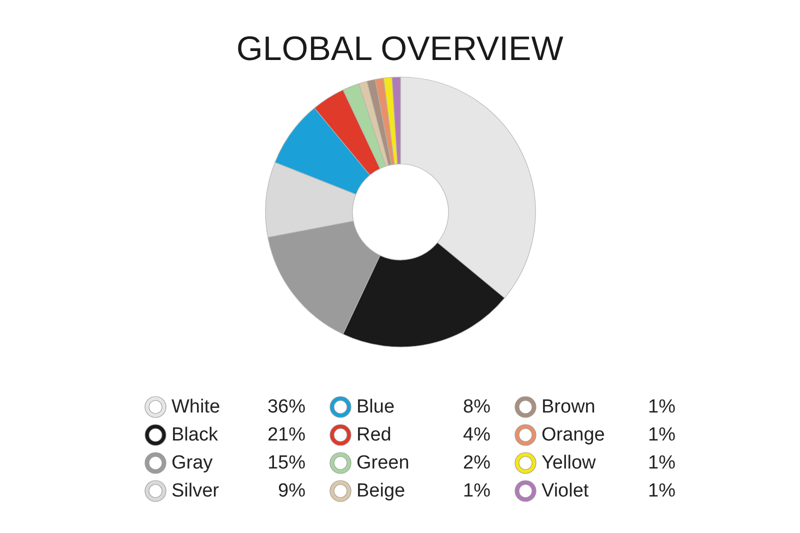  What do you see at coordinates (196, 407) in the screenshot?
I see `legend-label: White` at bounding box center [196, 407].